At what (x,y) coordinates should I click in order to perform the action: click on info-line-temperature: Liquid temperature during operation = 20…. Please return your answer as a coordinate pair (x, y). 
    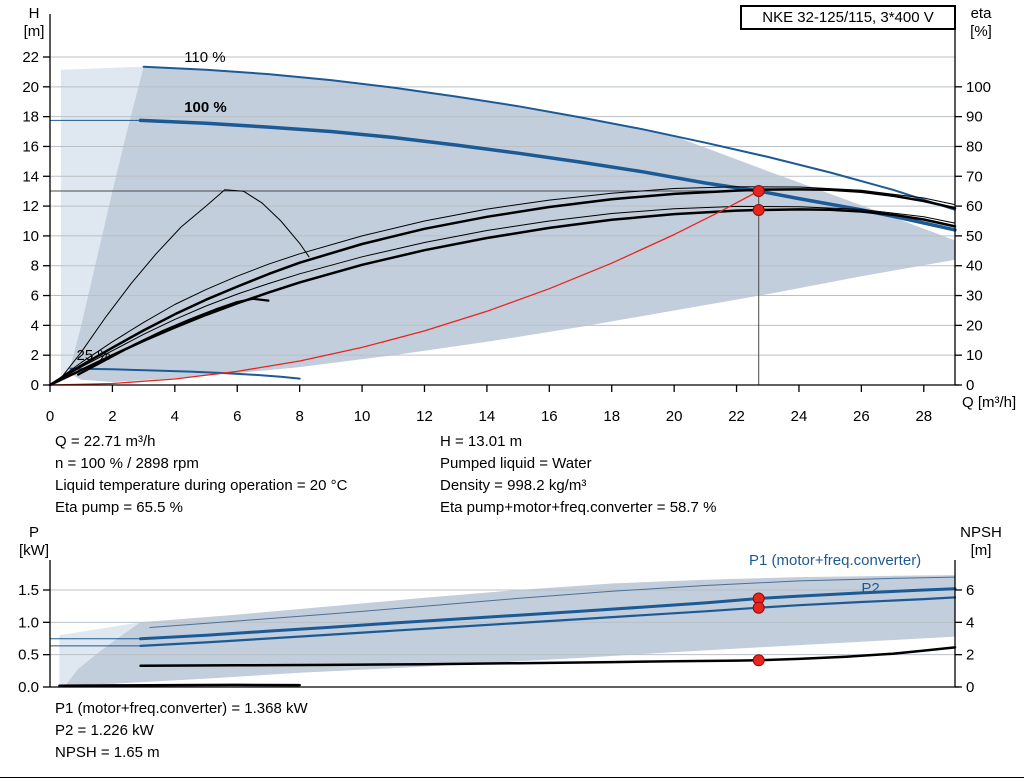
    Looking at the image, I should click on (201, 485).